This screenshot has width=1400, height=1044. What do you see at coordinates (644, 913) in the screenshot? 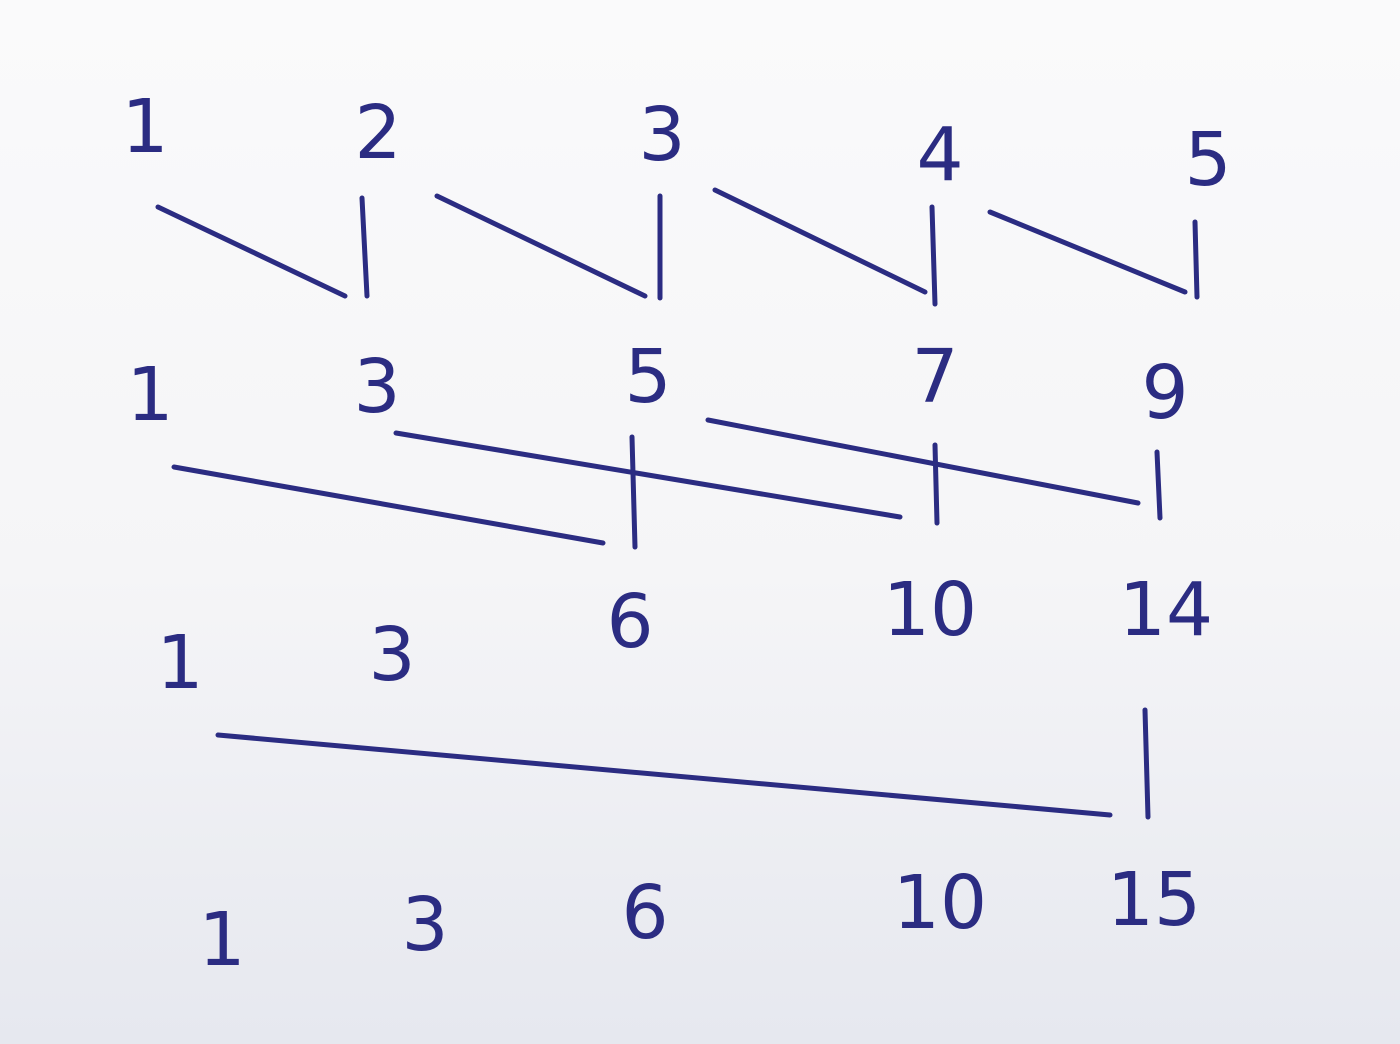
I see `row-4-value-3: 6` at bounding box center [644, 913].